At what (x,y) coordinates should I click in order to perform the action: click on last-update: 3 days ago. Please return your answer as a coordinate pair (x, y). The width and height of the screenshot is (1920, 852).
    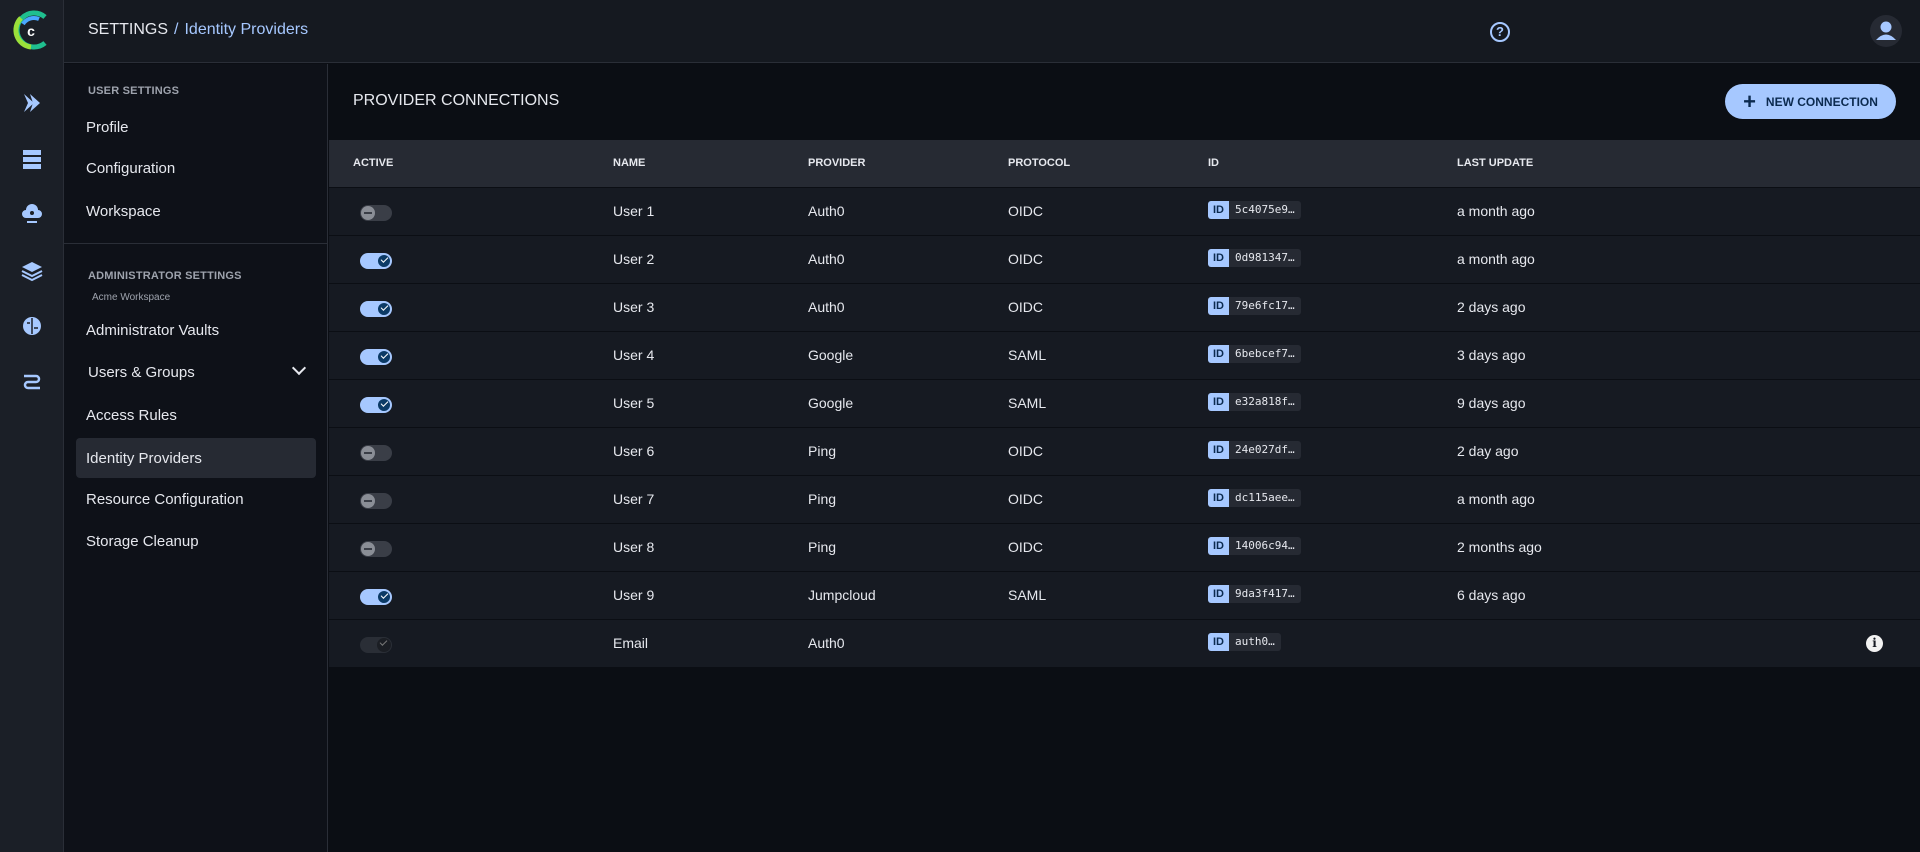
    Looking at the image, I should click on (1491, 355).